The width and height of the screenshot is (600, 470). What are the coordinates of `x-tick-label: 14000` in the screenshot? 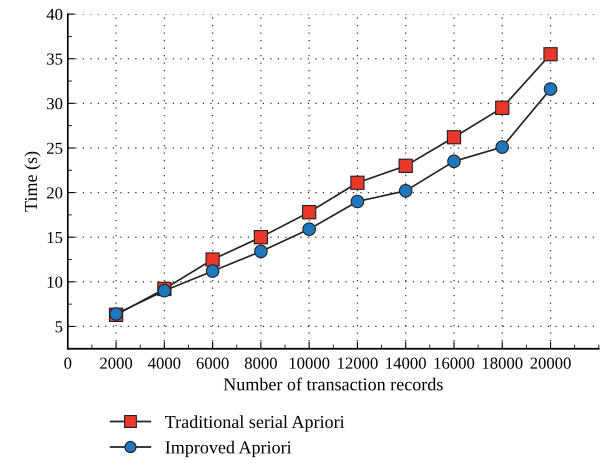 It's located at (406, 363).